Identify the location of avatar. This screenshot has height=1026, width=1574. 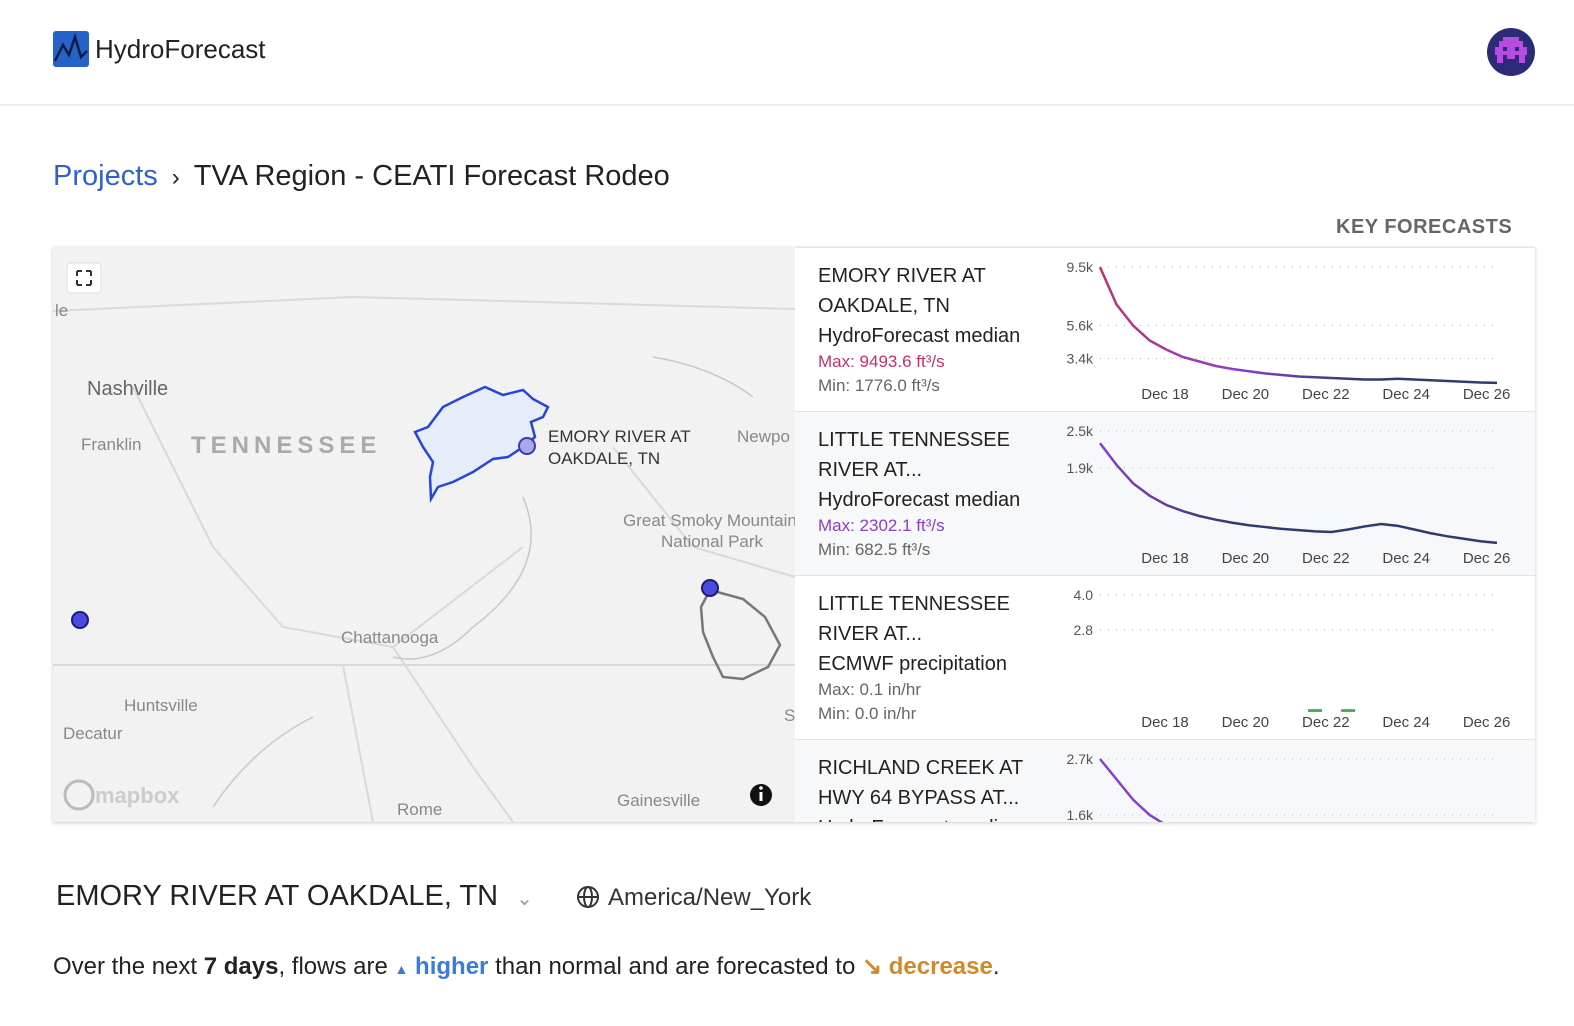
(1511, 52).